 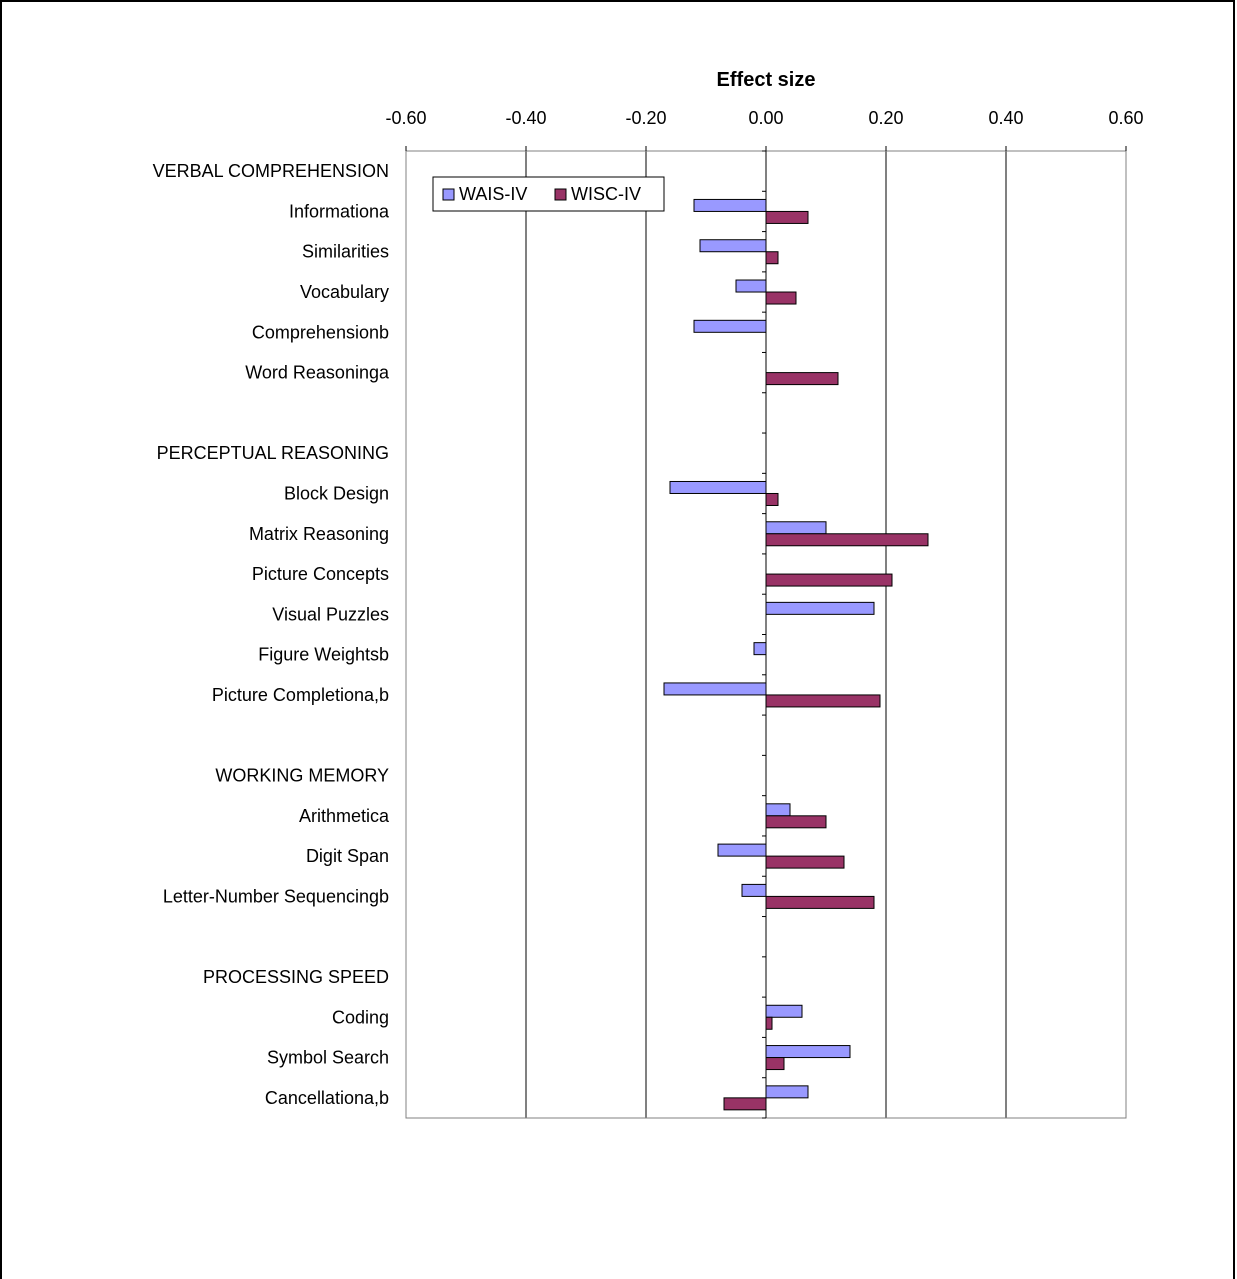 What do you see at coordinates (765, 118) in the screenshot?
I see `x-tick-label: 0.00` at bounding box center [765, 118].